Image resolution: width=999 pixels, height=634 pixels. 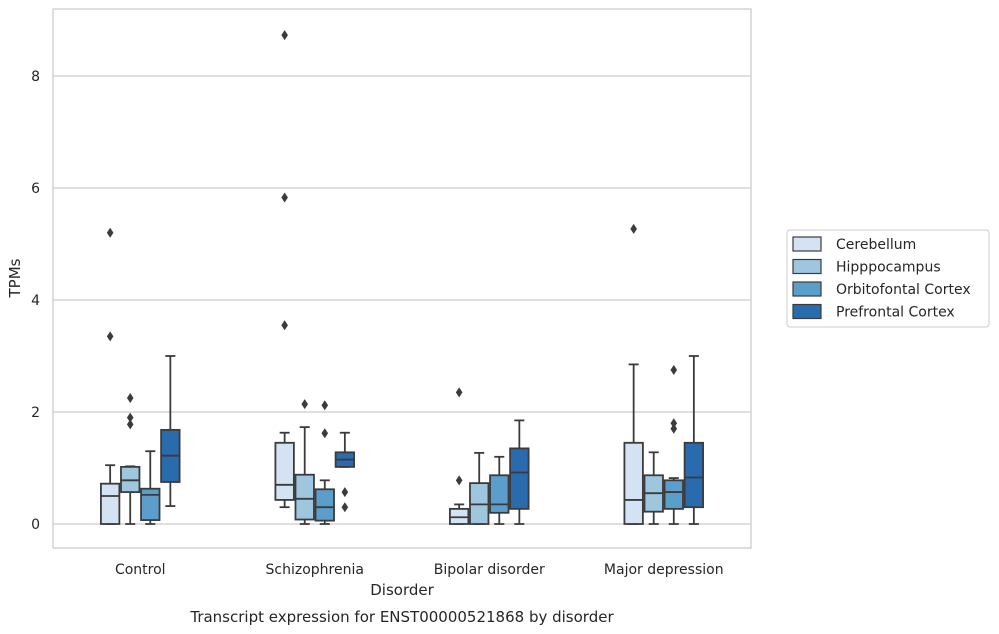 What do you see at coordinates (35, 189) in the screenshot?
I see `y-tick-label: 6` at bounding box center [35, 189].